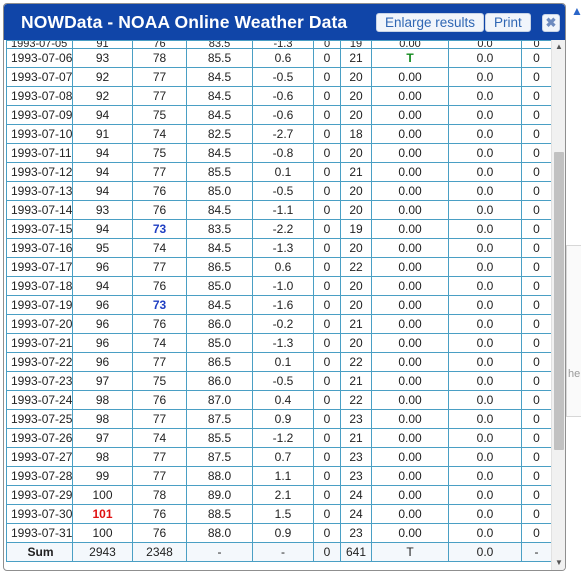 The width and height of the screenshot is (581, 575). I want to click on cell-avg-temp: 87.0, so click(219, 400).